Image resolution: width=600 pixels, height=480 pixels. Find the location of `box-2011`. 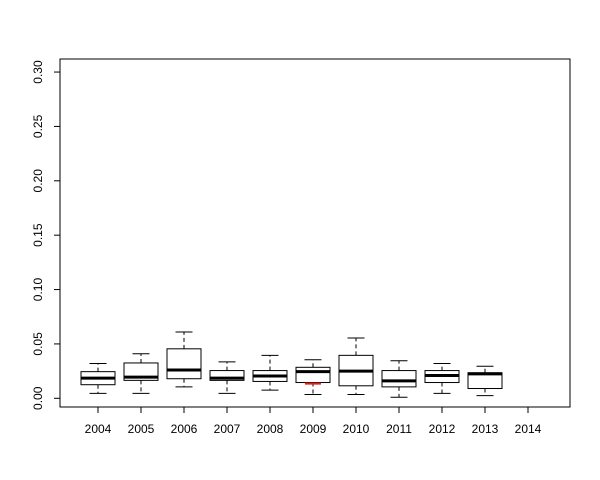

box-2011 is located at coordinates (399, 379).